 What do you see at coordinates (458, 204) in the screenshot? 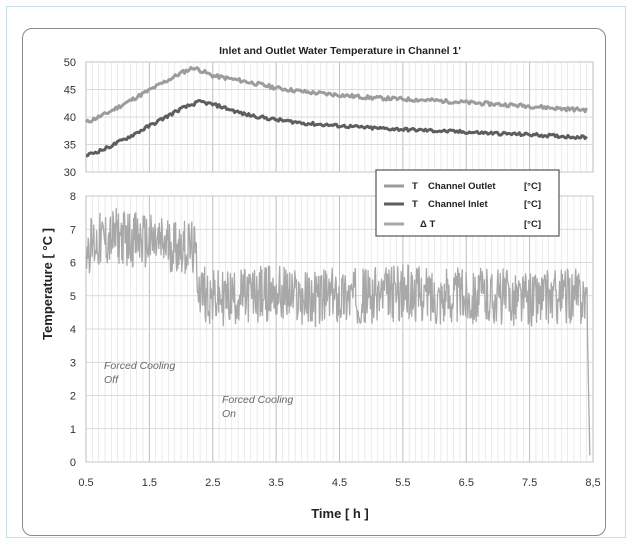
I see `legend-label-inlet: Channel Inlet` at bounding box center [458, 204].